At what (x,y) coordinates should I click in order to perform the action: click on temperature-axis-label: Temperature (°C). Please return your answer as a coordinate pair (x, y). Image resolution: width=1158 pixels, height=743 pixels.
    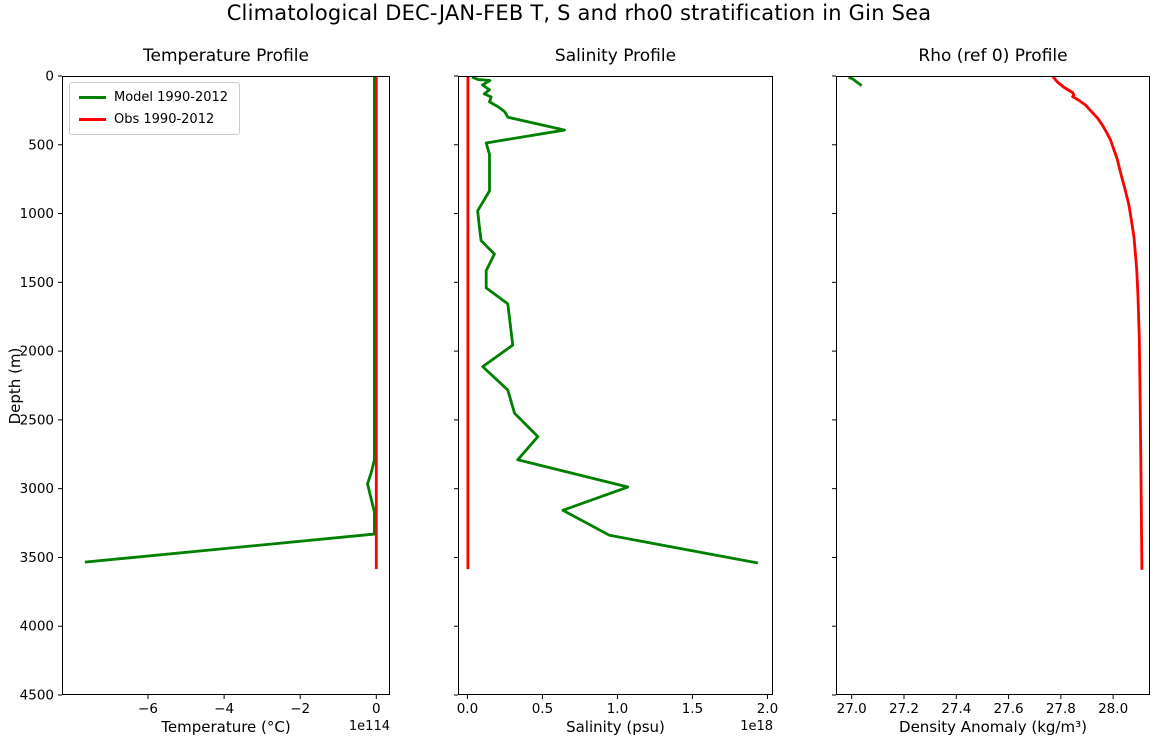
    Looking at the image, I should click on (226, 727).